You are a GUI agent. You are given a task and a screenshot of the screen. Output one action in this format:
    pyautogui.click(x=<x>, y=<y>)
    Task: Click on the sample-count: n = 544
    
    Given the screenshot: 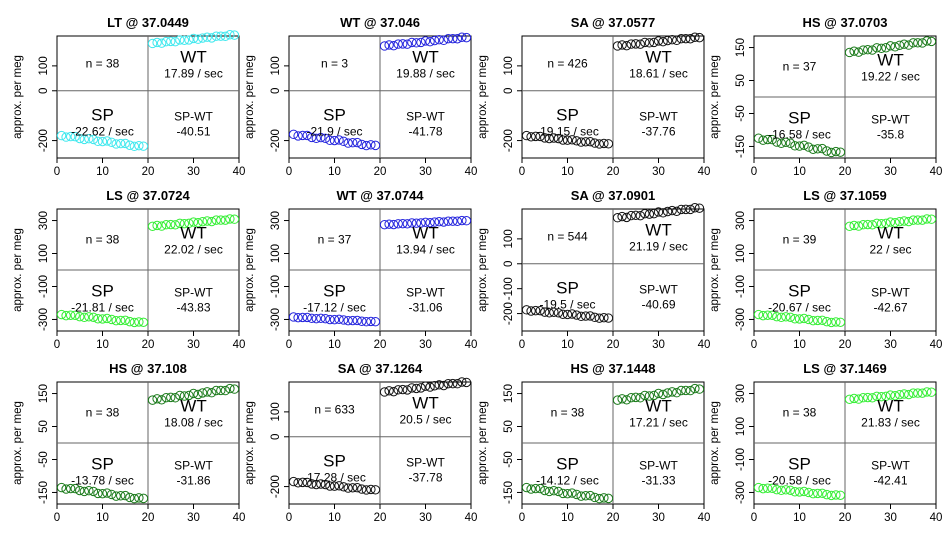 What is the action you would take?
    pyautogui.click(x=567, y=236)
    